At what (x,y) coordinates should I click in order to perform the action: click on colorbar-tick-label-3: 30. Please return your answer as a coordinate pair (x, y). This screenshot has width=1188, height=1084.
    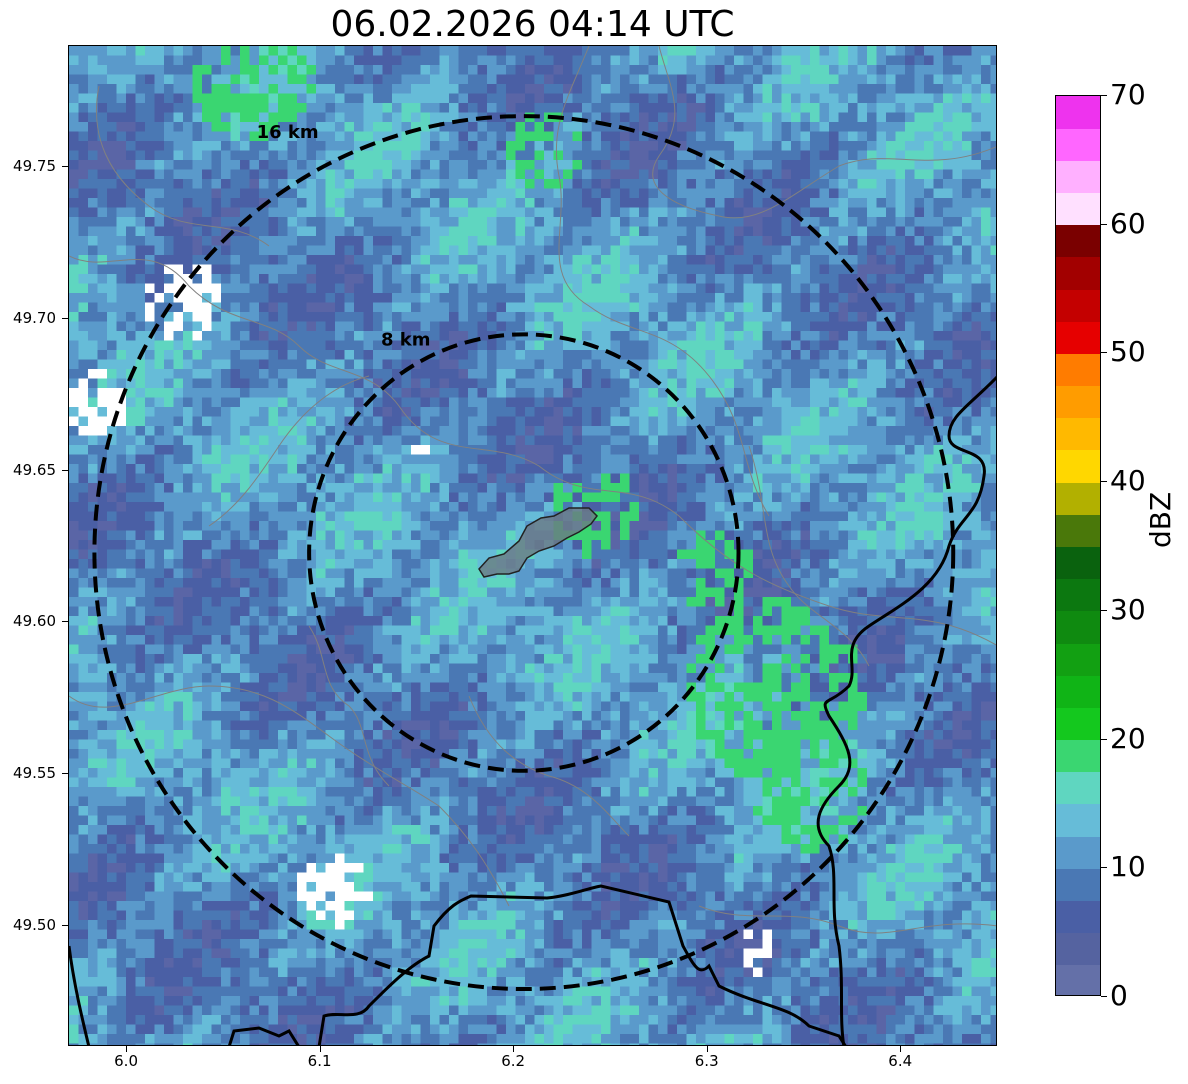
    Looking at the image, I should click on (1128, 609).